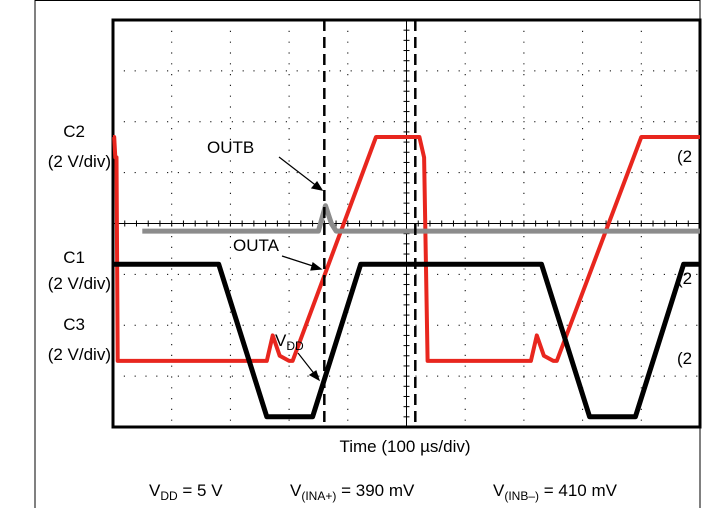 Image resolution: width=704 pixels, height=508 pixels. Describe the element at coordinates (421, 218) in the screenshot. I see `series-outa` at that location.